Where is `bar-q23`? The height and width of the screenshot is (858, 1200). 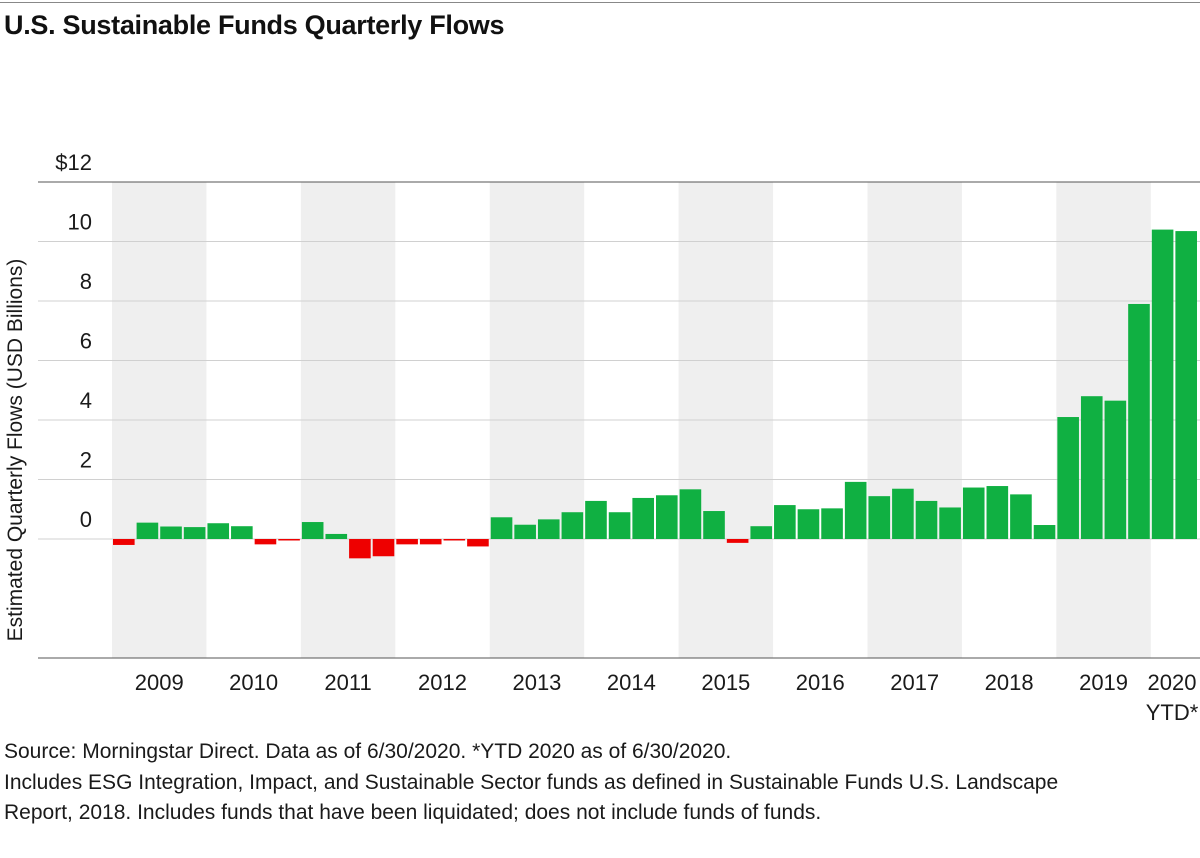
bar-q23 is located at coordinates (643, 518).